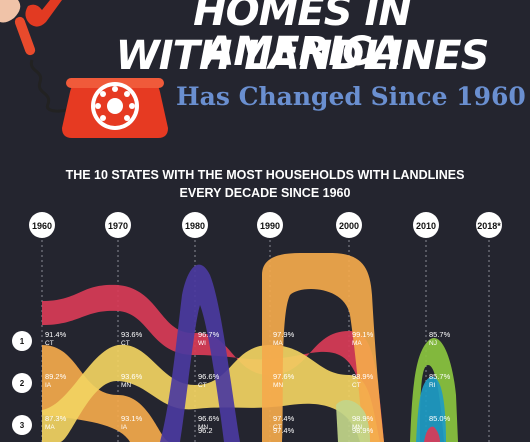 This screenshot has height=442, width=530. Describe the element at coordinates (132, 418) in the screenshot. I see `value-label: 93.1%` at that location.